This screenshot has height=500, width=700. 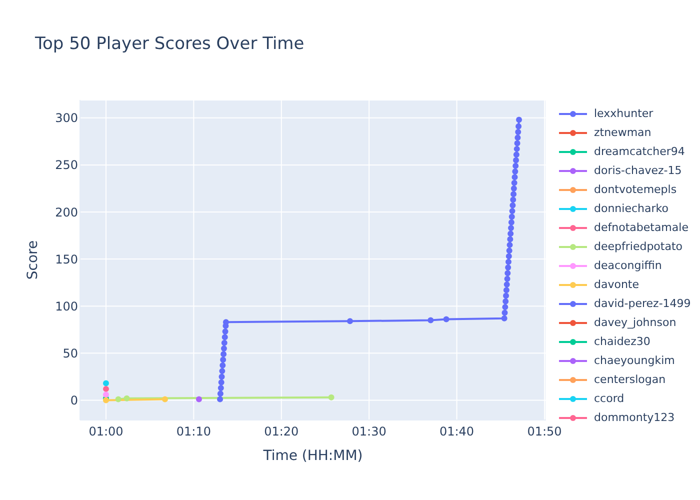 I want to click on legend-label: deacongiffin, so click(x=628, y=265).